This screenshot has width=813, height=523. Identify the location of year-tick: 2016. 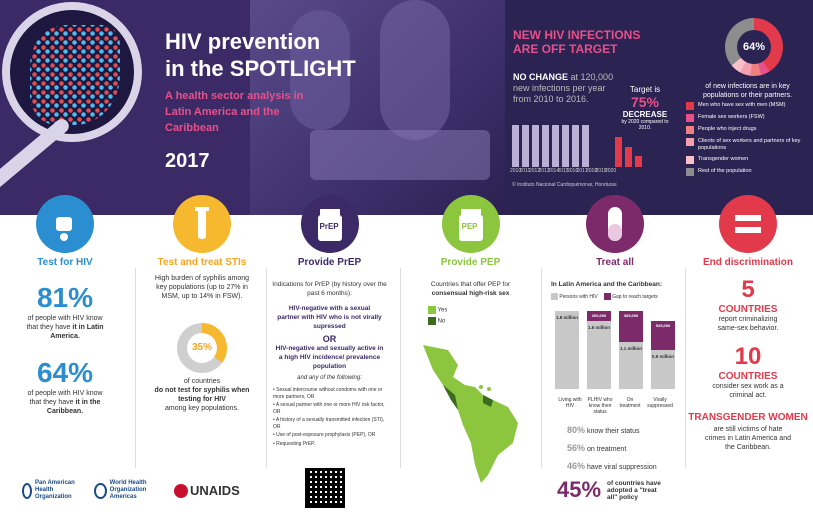
(573, 171).